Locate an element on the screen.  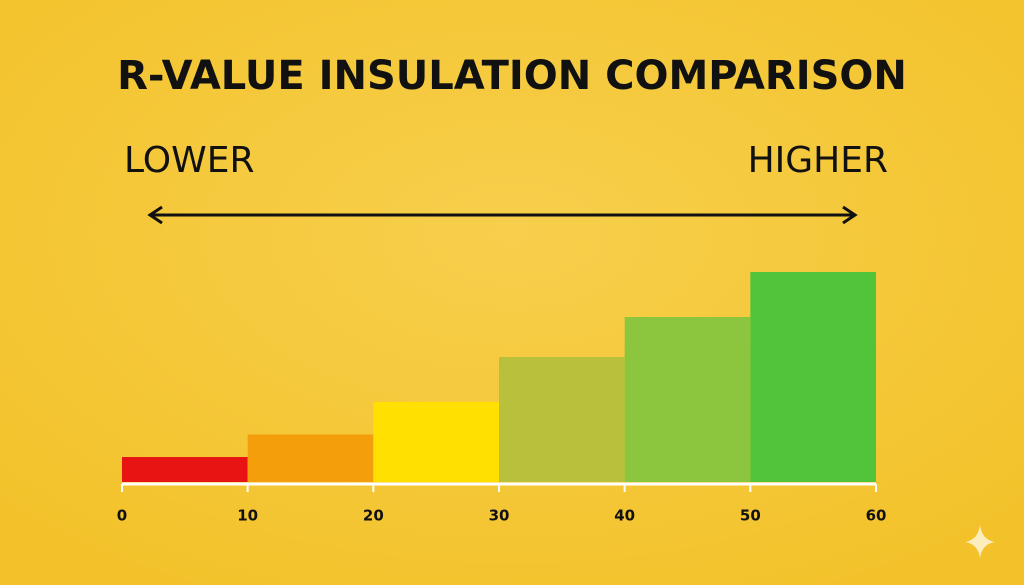
x-tick-label: 60 is located at coordinates (876, 516).